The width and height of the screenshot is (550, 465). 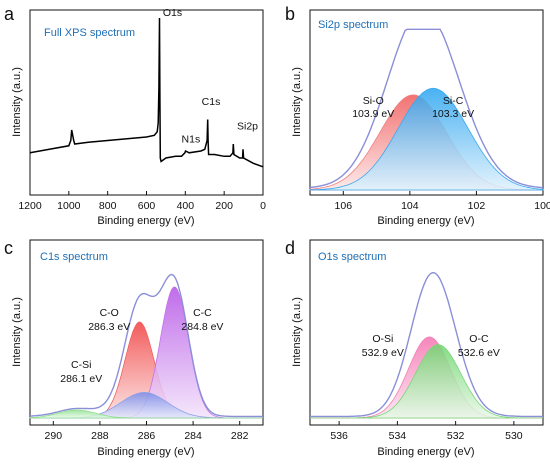 I want to click on peak-annotation: Si-O, so click(x=373, y=101).